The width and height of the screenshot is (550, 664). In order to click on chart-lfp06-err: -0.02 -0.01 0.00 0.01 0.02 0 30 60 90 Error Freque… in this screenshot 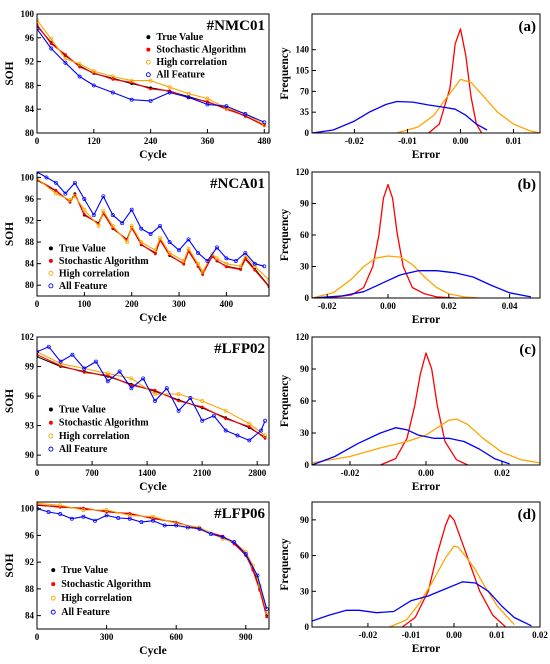, I will do `click(413, 578)`.